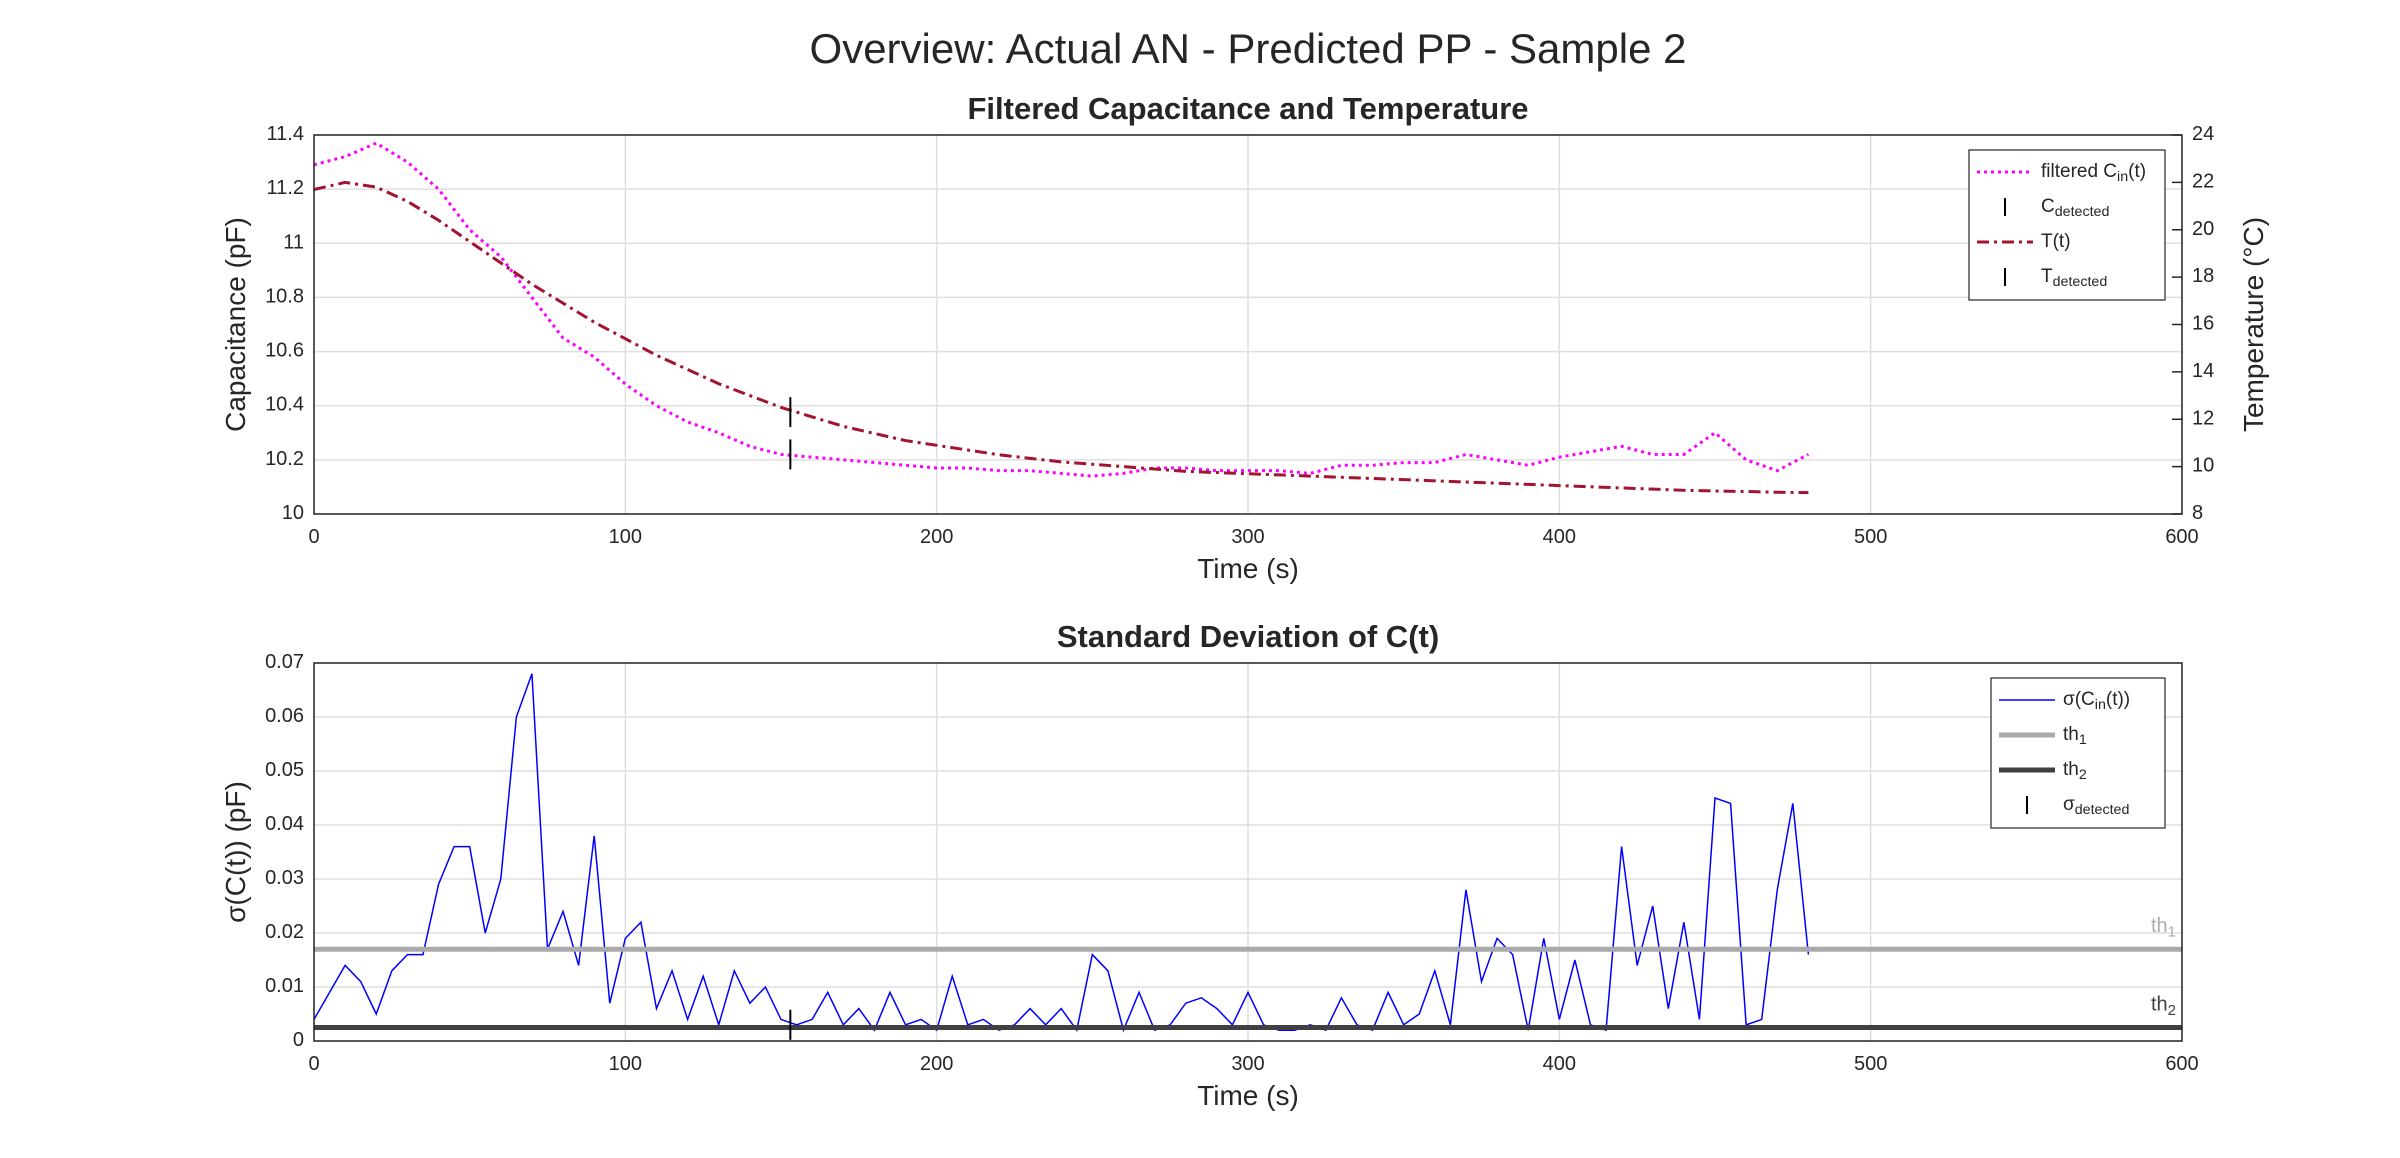 Image resolution: width=2400 pixels, height=1158 pixels. Describe the element at coordinates (285, 188) in the screenshot. I see `y-tick-label: 11.2` at that location.